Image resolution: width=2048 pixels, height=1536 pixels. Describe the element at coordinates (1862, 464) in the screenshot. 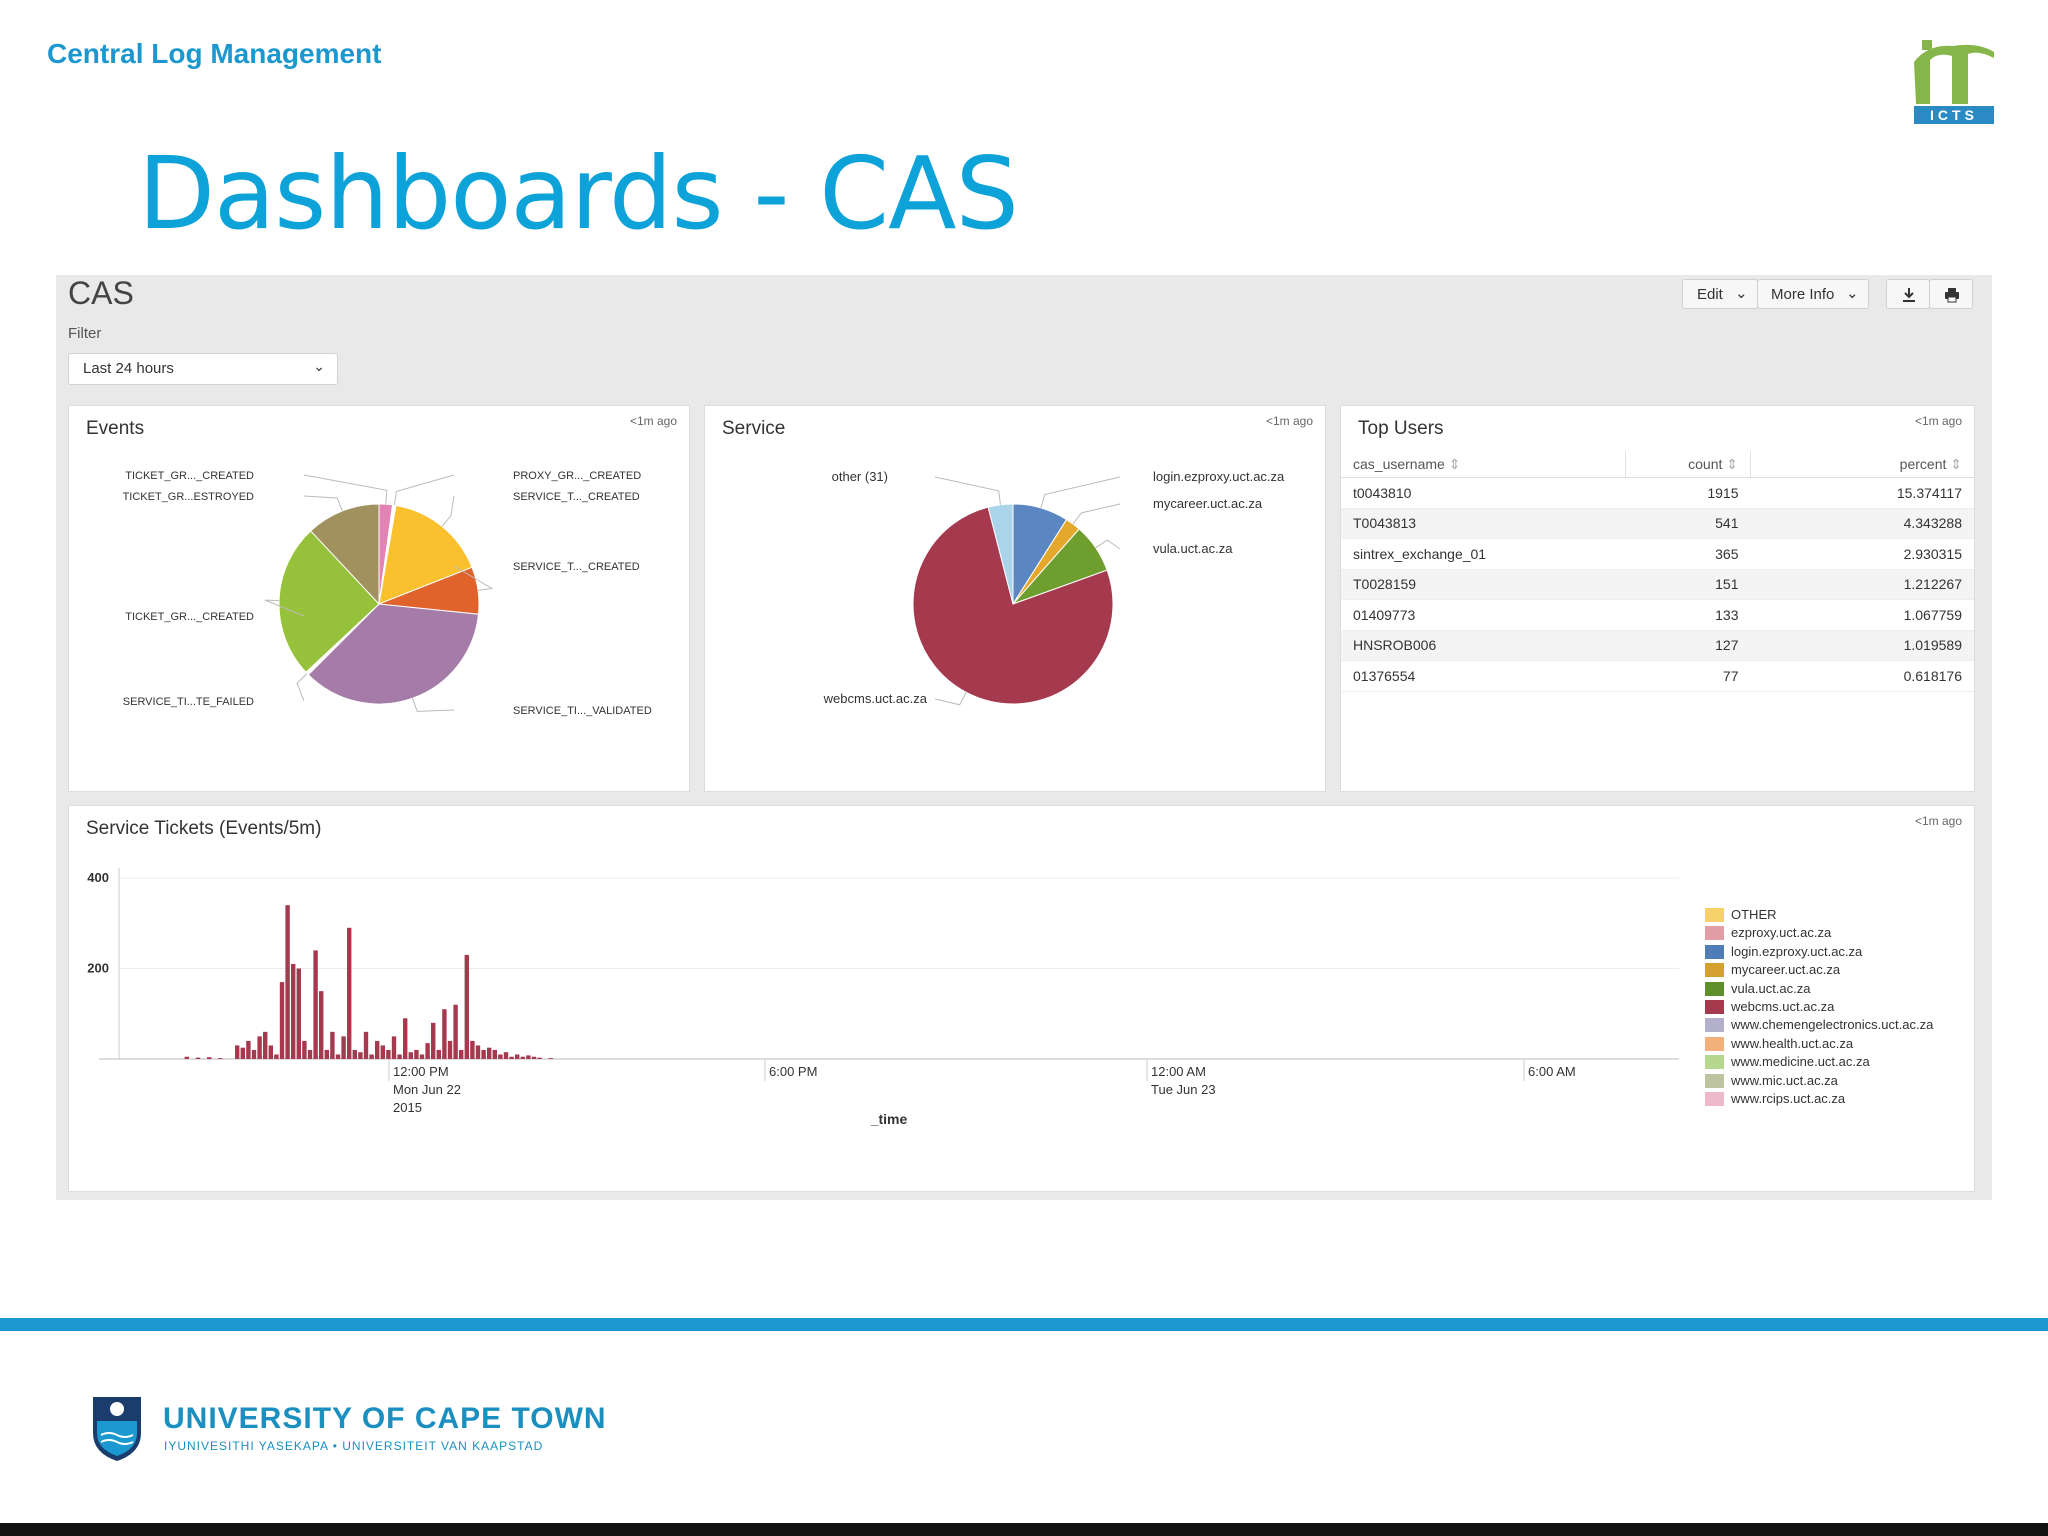

I see `column-header-percent: percent ⇕` at that location.